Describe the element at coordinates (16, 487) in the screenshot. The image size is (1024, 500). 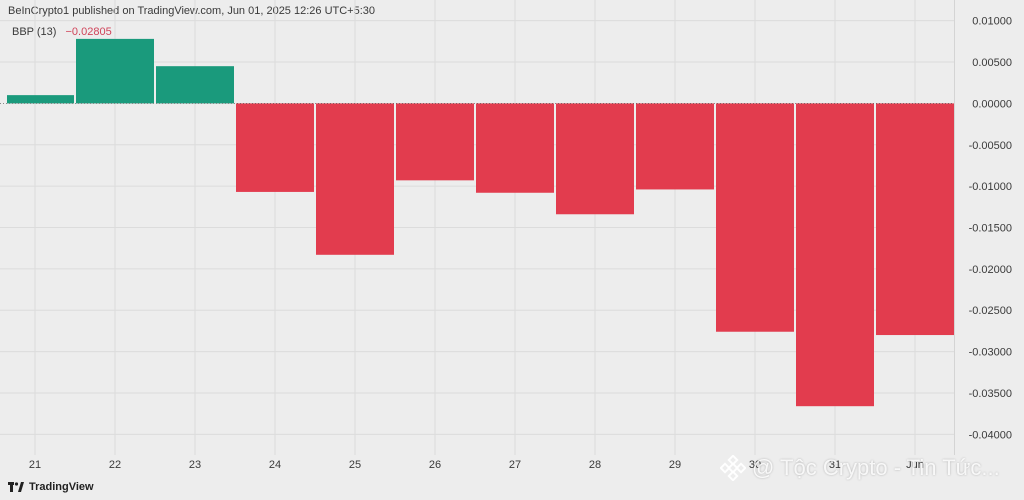
I see `tradingview-logo-icon` at that location.